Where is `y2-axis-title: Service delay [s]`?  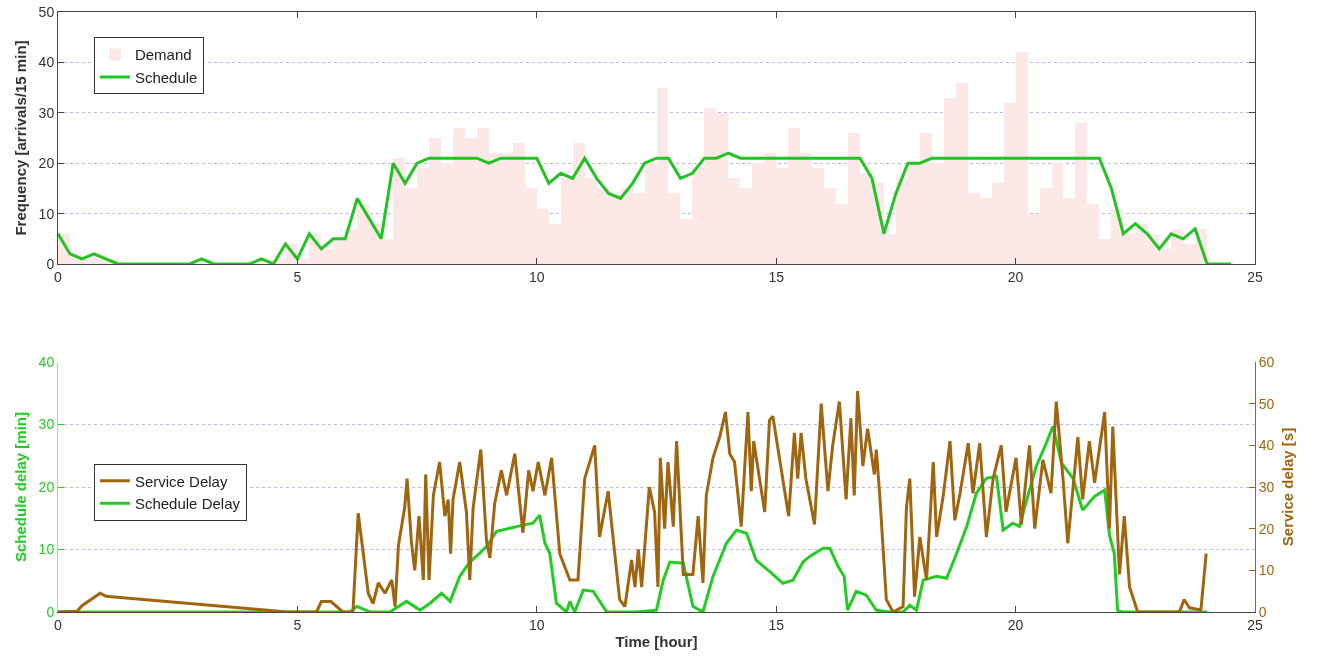 y2-axis-title: Service delay [s] is located at coordinates (1287, 487).